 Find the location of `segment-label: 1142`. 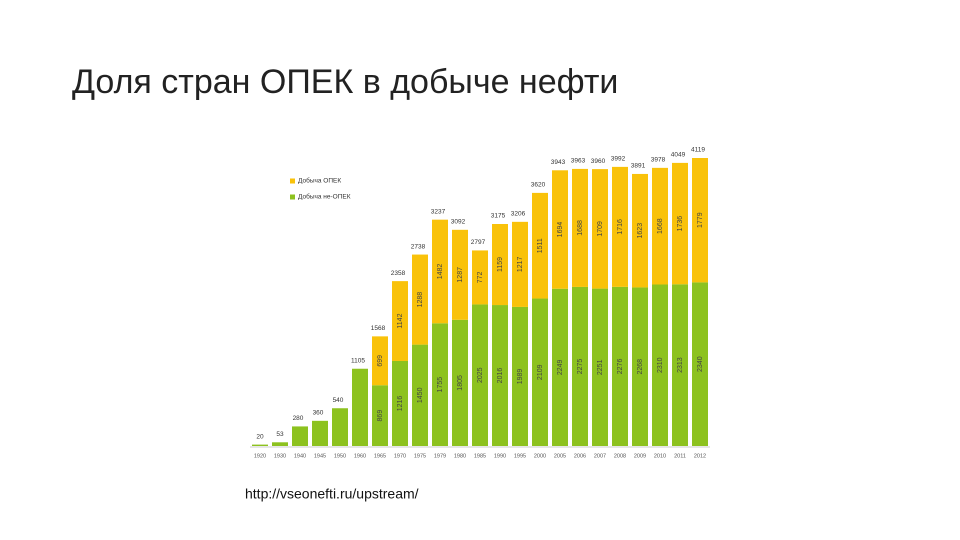

segment-label: 1142 is located at coordinates (400, 320).